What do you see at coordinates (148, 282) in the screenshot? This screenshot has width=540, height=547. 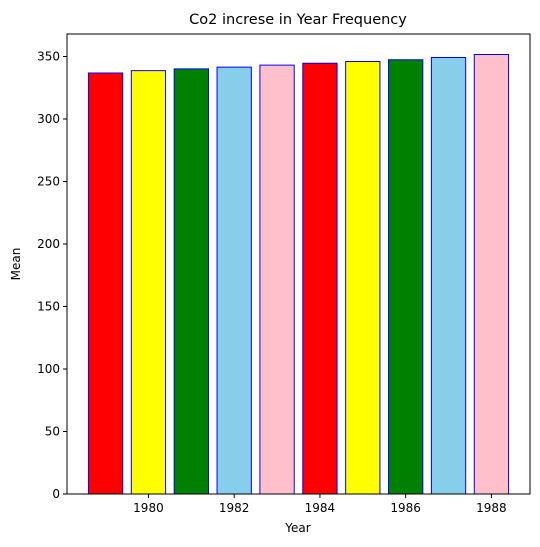 I see `bar-1980` at bounding box center [148, 282].